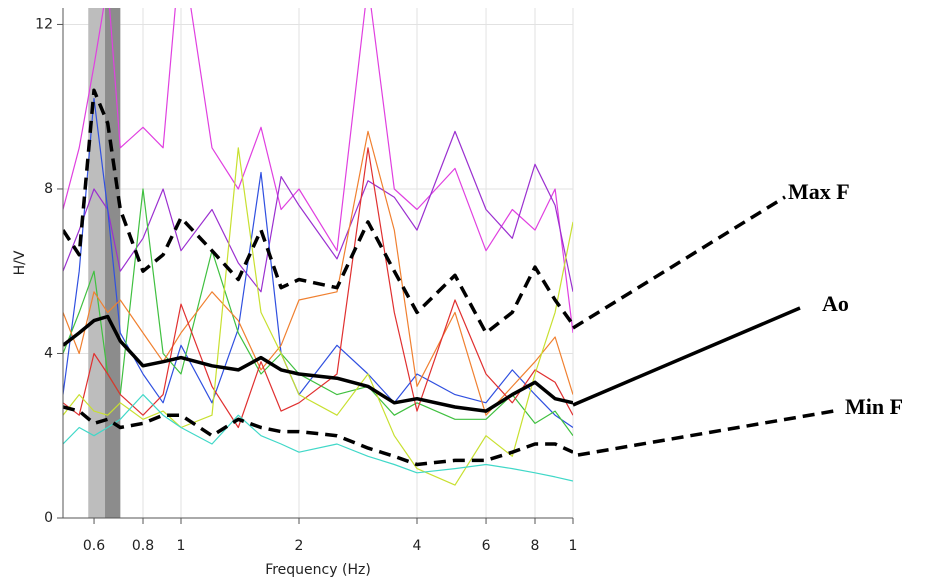  I want to click on ao-label: Ao, so click(835, 303).